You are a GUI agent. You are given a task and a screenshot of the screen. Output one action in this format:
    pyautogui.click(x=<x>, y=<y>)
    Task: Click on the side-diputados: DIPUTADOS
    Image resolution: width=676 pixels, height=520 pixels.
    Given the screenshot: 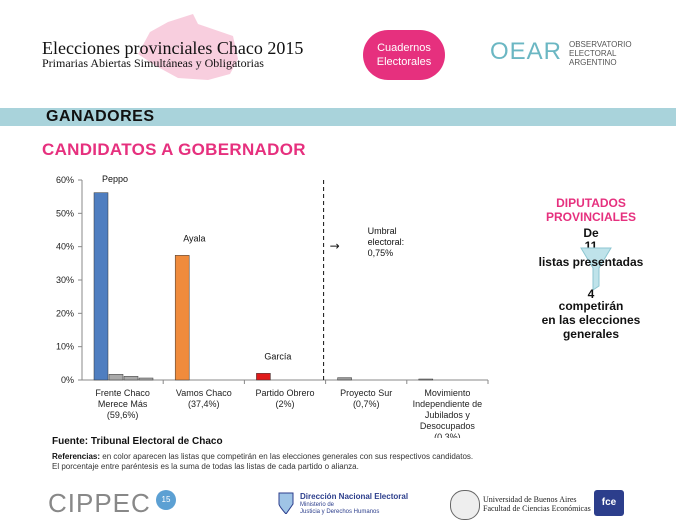 What is the action you would take?
    pyautogui.click(x=591, y=203)
    